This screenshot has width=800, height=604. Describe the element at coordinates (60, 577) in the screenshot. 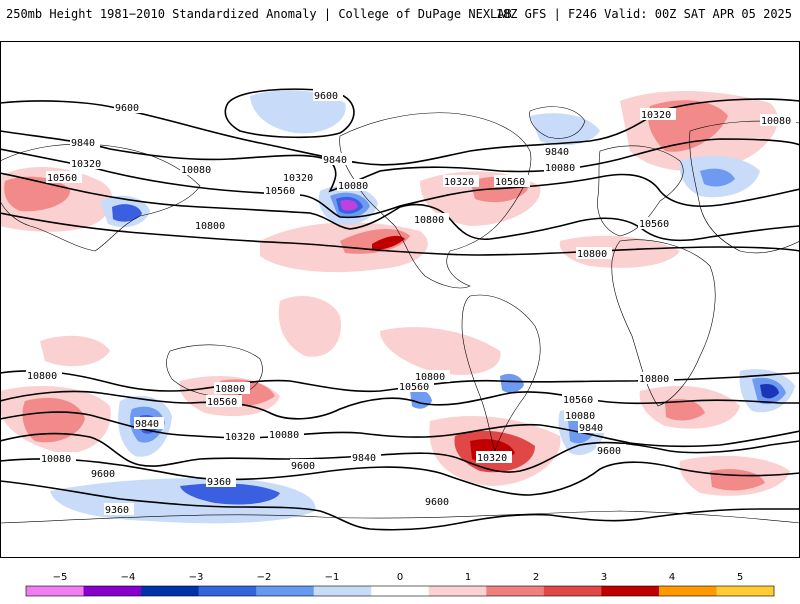

I see `colorbar-tick: −5` at that location.